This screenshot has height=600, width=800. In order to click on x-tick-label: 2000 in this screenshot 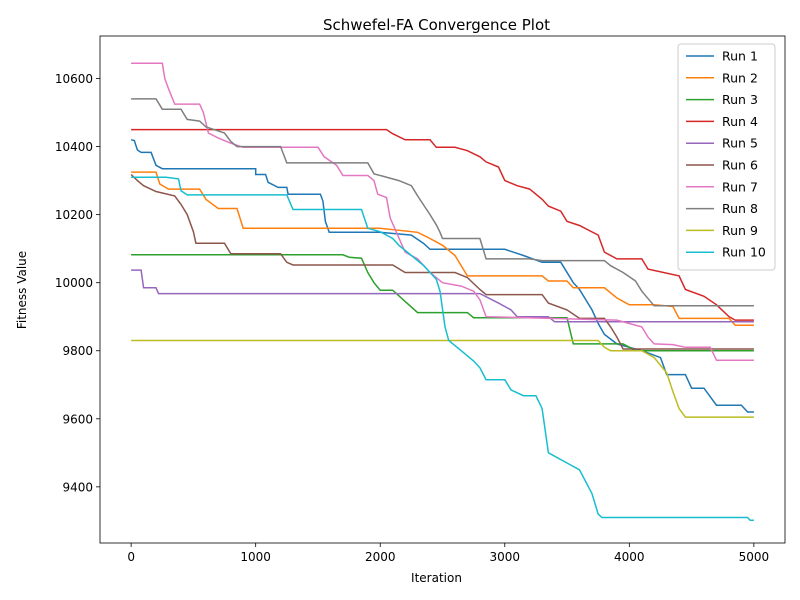, I will do `click(380, 557)`.